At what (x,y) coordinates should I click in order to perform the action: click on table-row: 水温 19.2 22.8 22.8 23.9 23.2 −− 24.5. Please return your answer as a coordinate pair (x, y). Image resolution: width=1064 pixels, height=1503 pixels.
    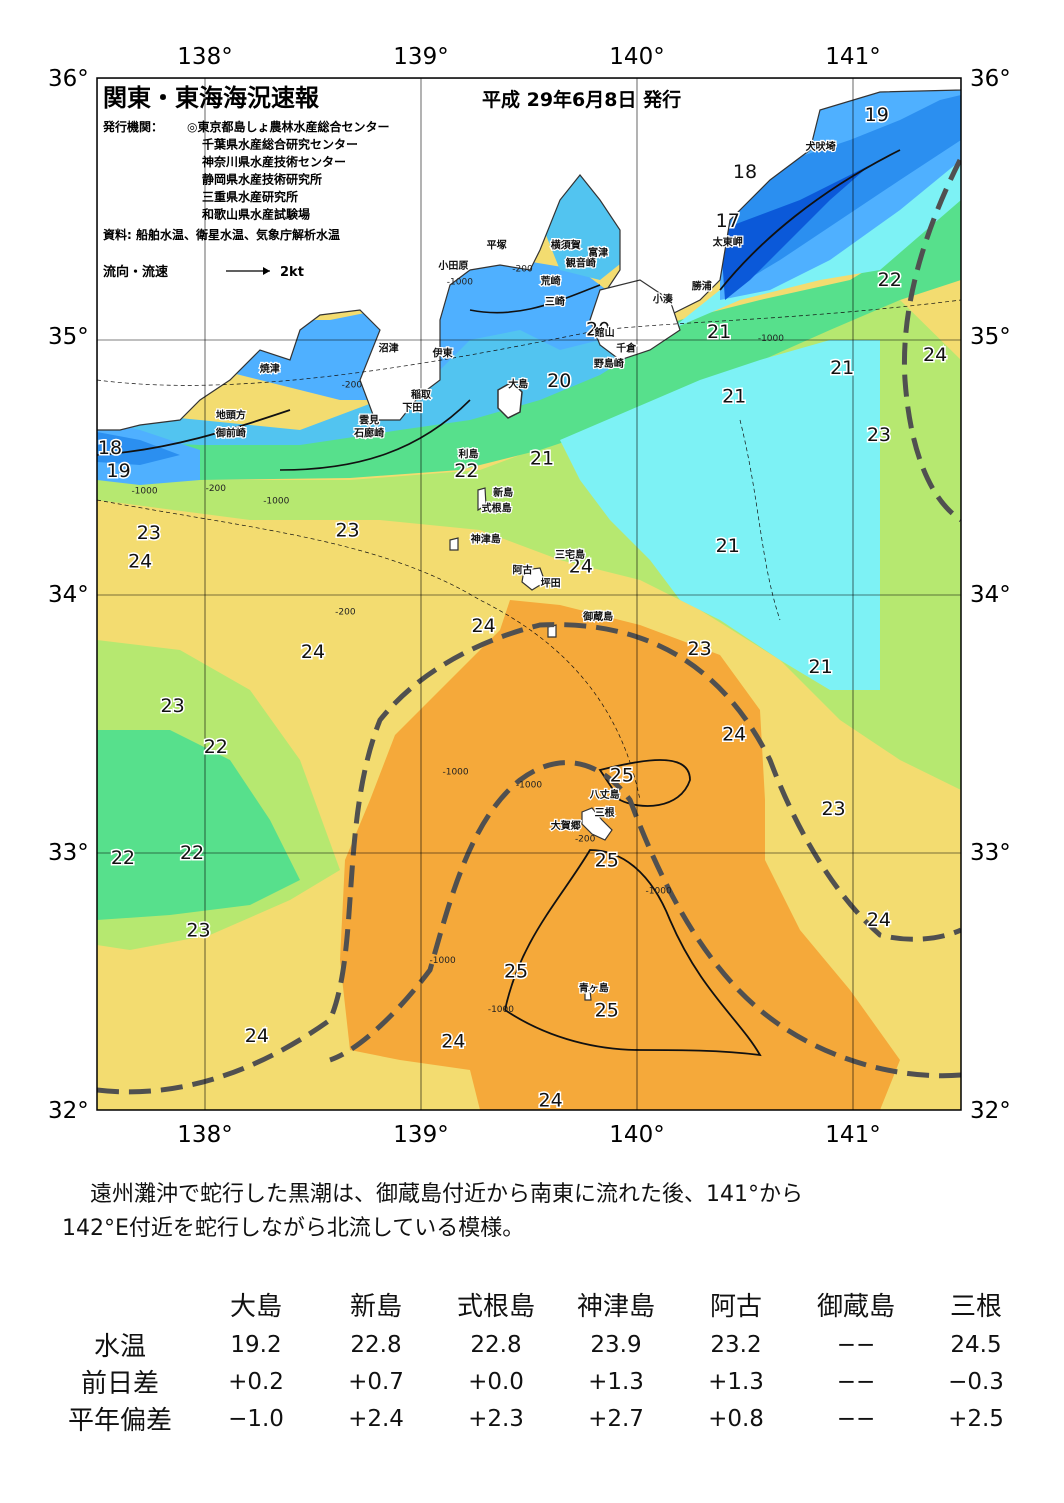
    Looking at the image, I should click on (540, 1344).